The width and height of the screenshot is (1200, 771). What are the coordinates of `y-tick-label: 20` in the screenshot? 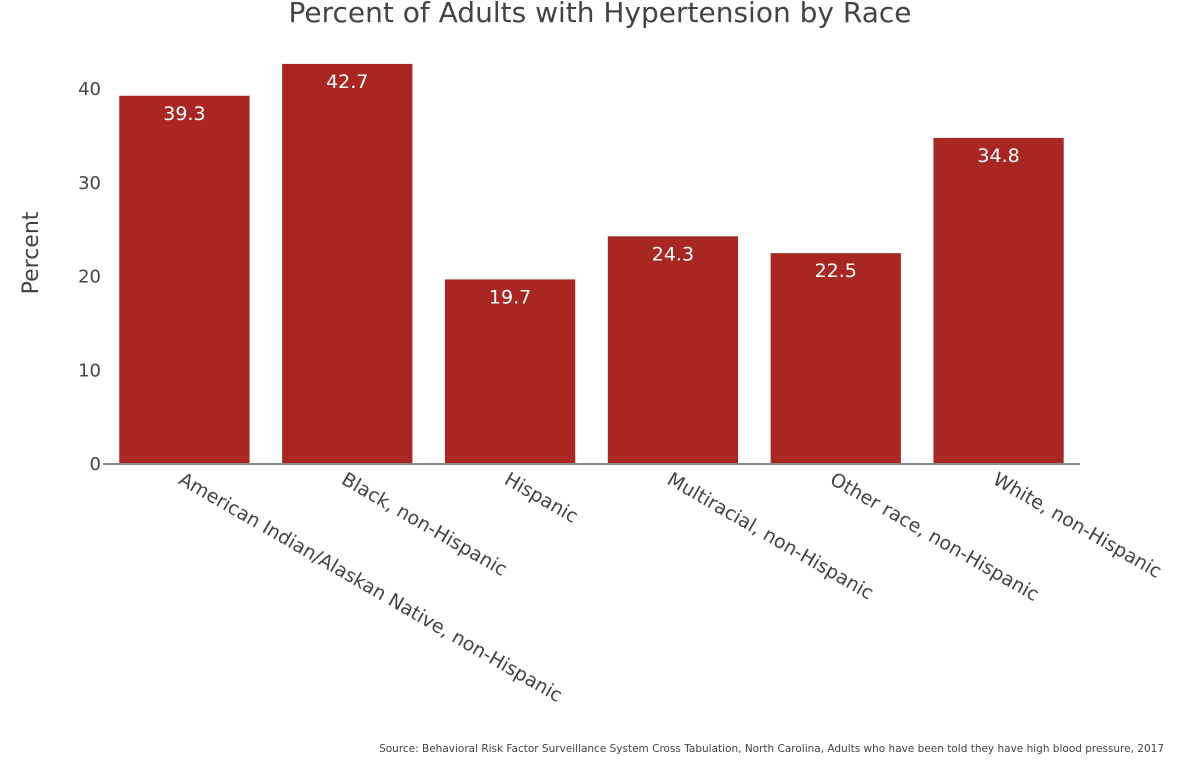 It's located at (89, 277).